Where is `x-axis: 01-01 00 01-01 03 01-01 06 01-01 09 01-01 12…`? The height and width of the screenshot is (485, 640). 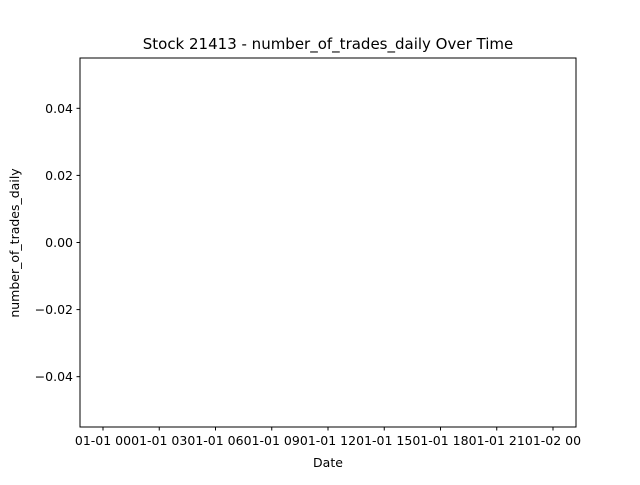 x-axis: 01-01 00 01-01 03 01-01 06 01-01 09 01-01 12… is located at coordinates (328, 437).